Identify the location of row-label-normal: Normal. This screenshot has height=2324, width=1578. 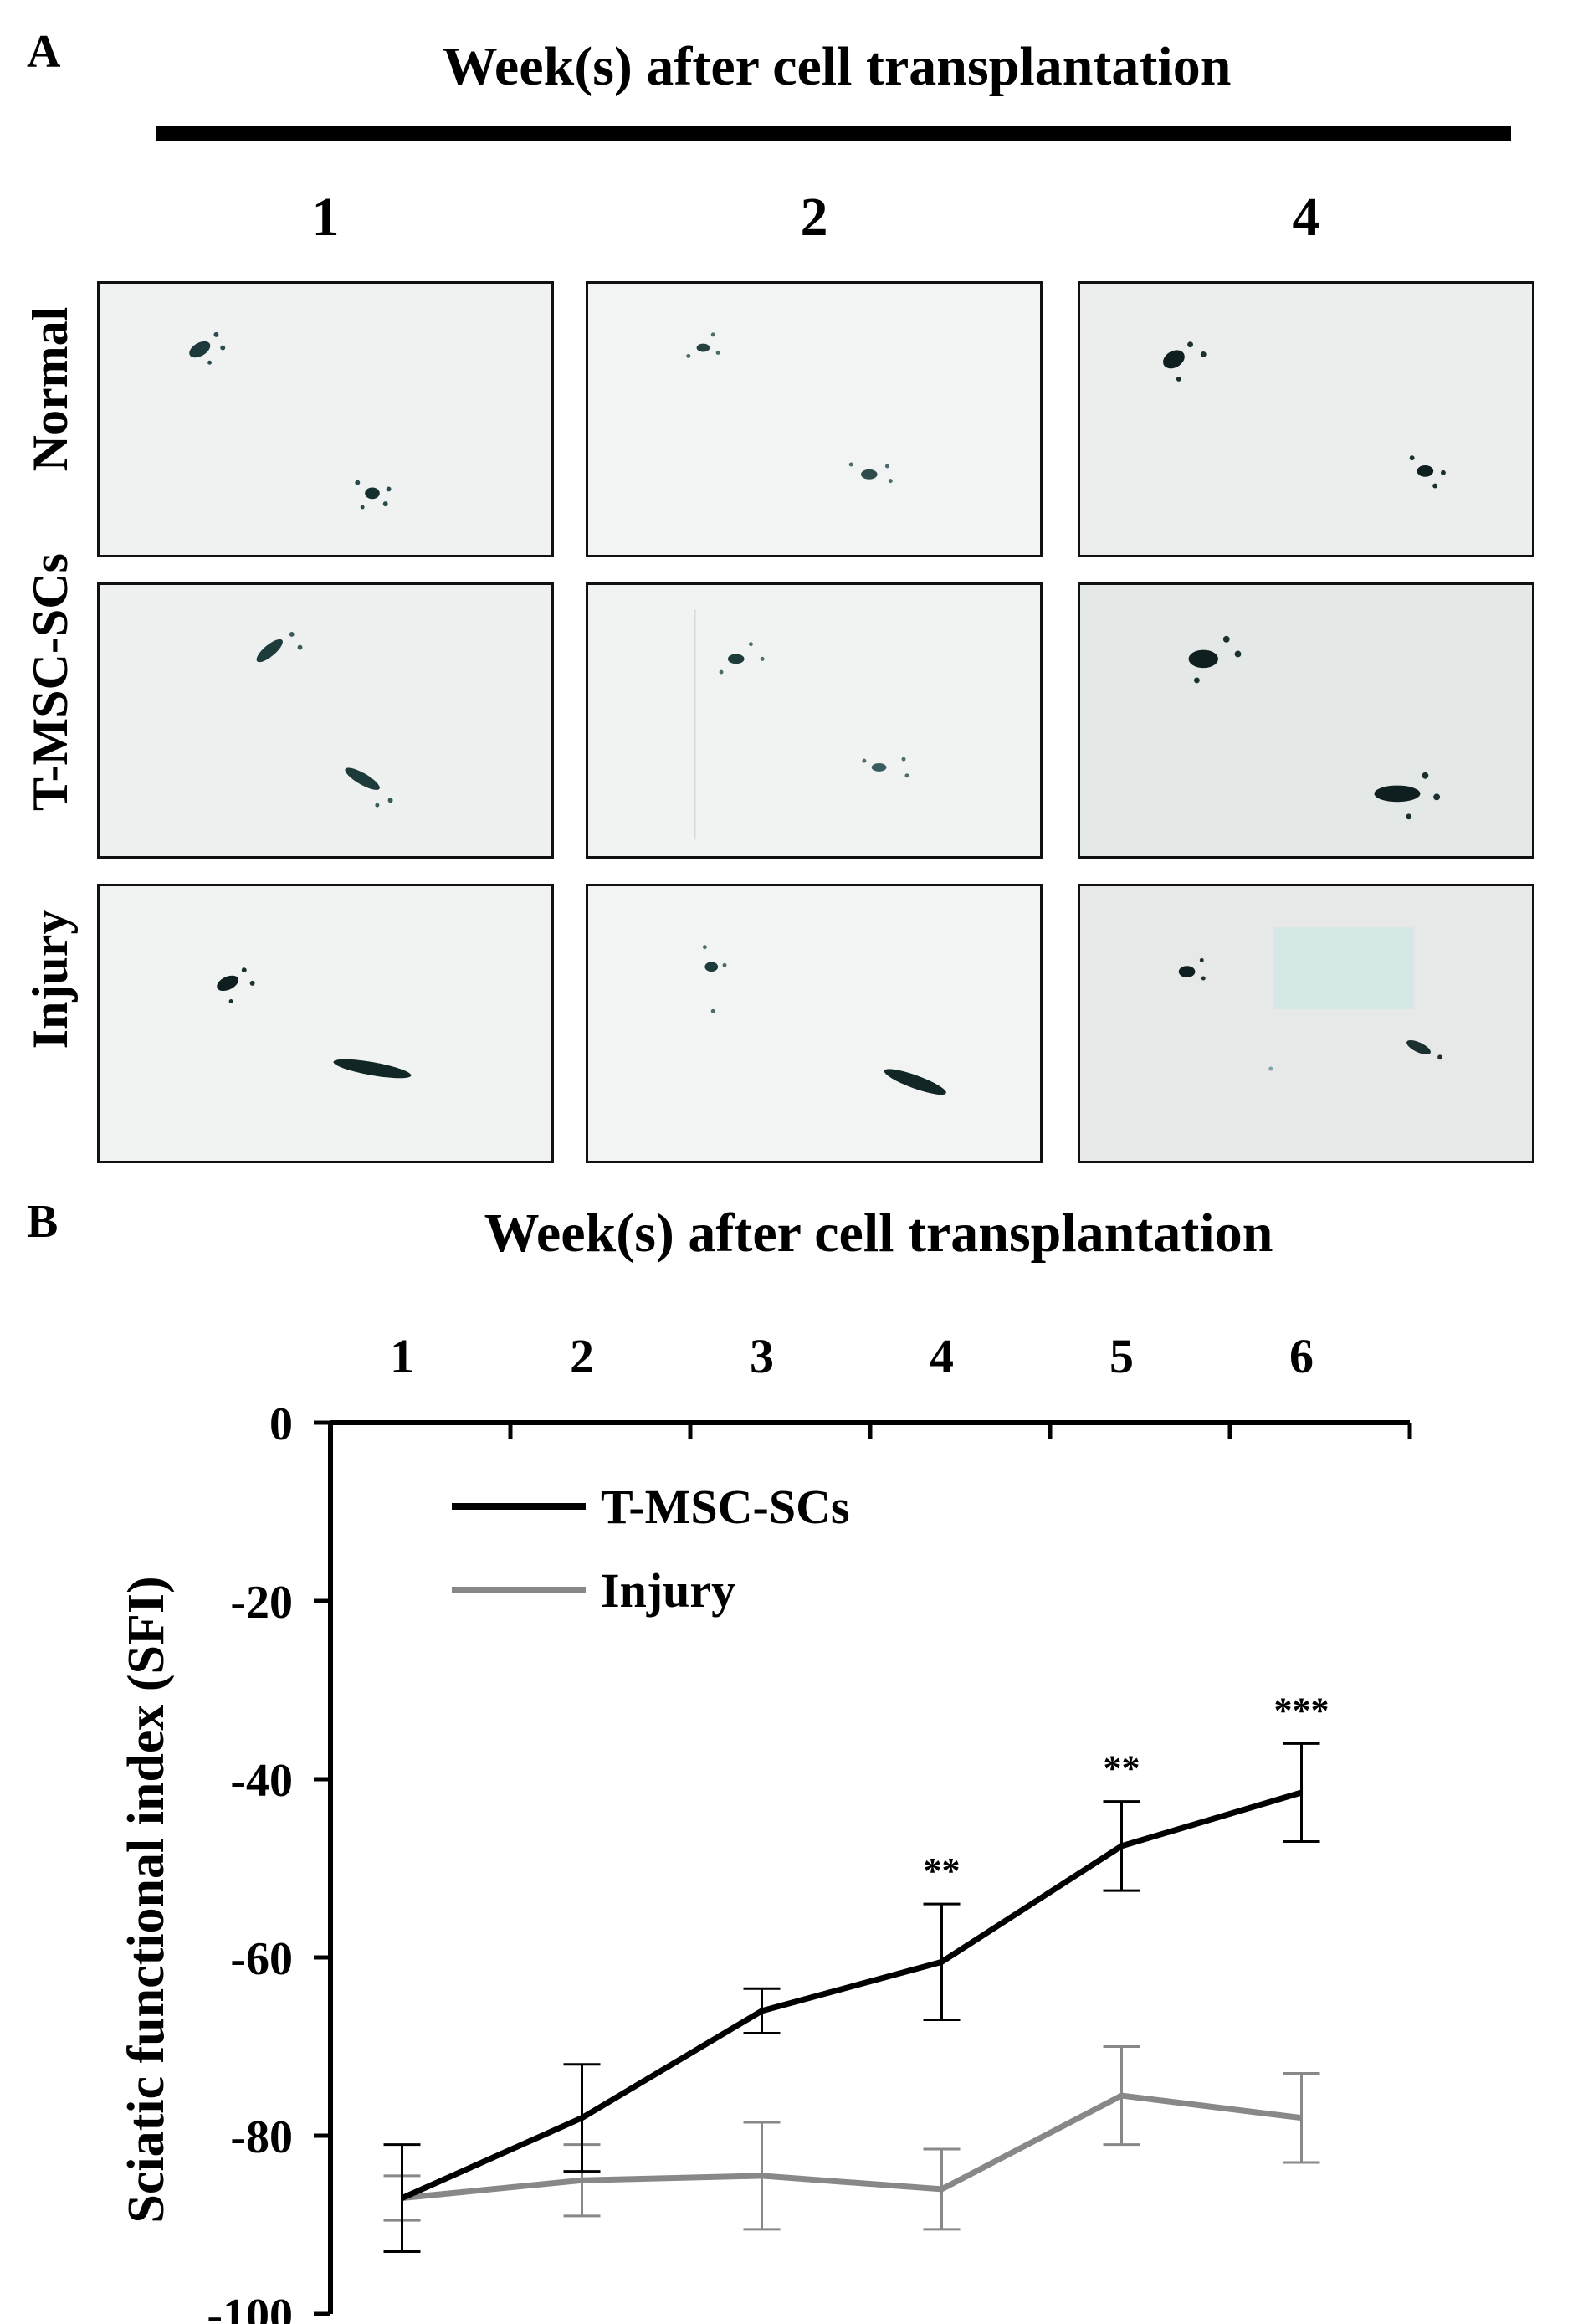
(51, 389).